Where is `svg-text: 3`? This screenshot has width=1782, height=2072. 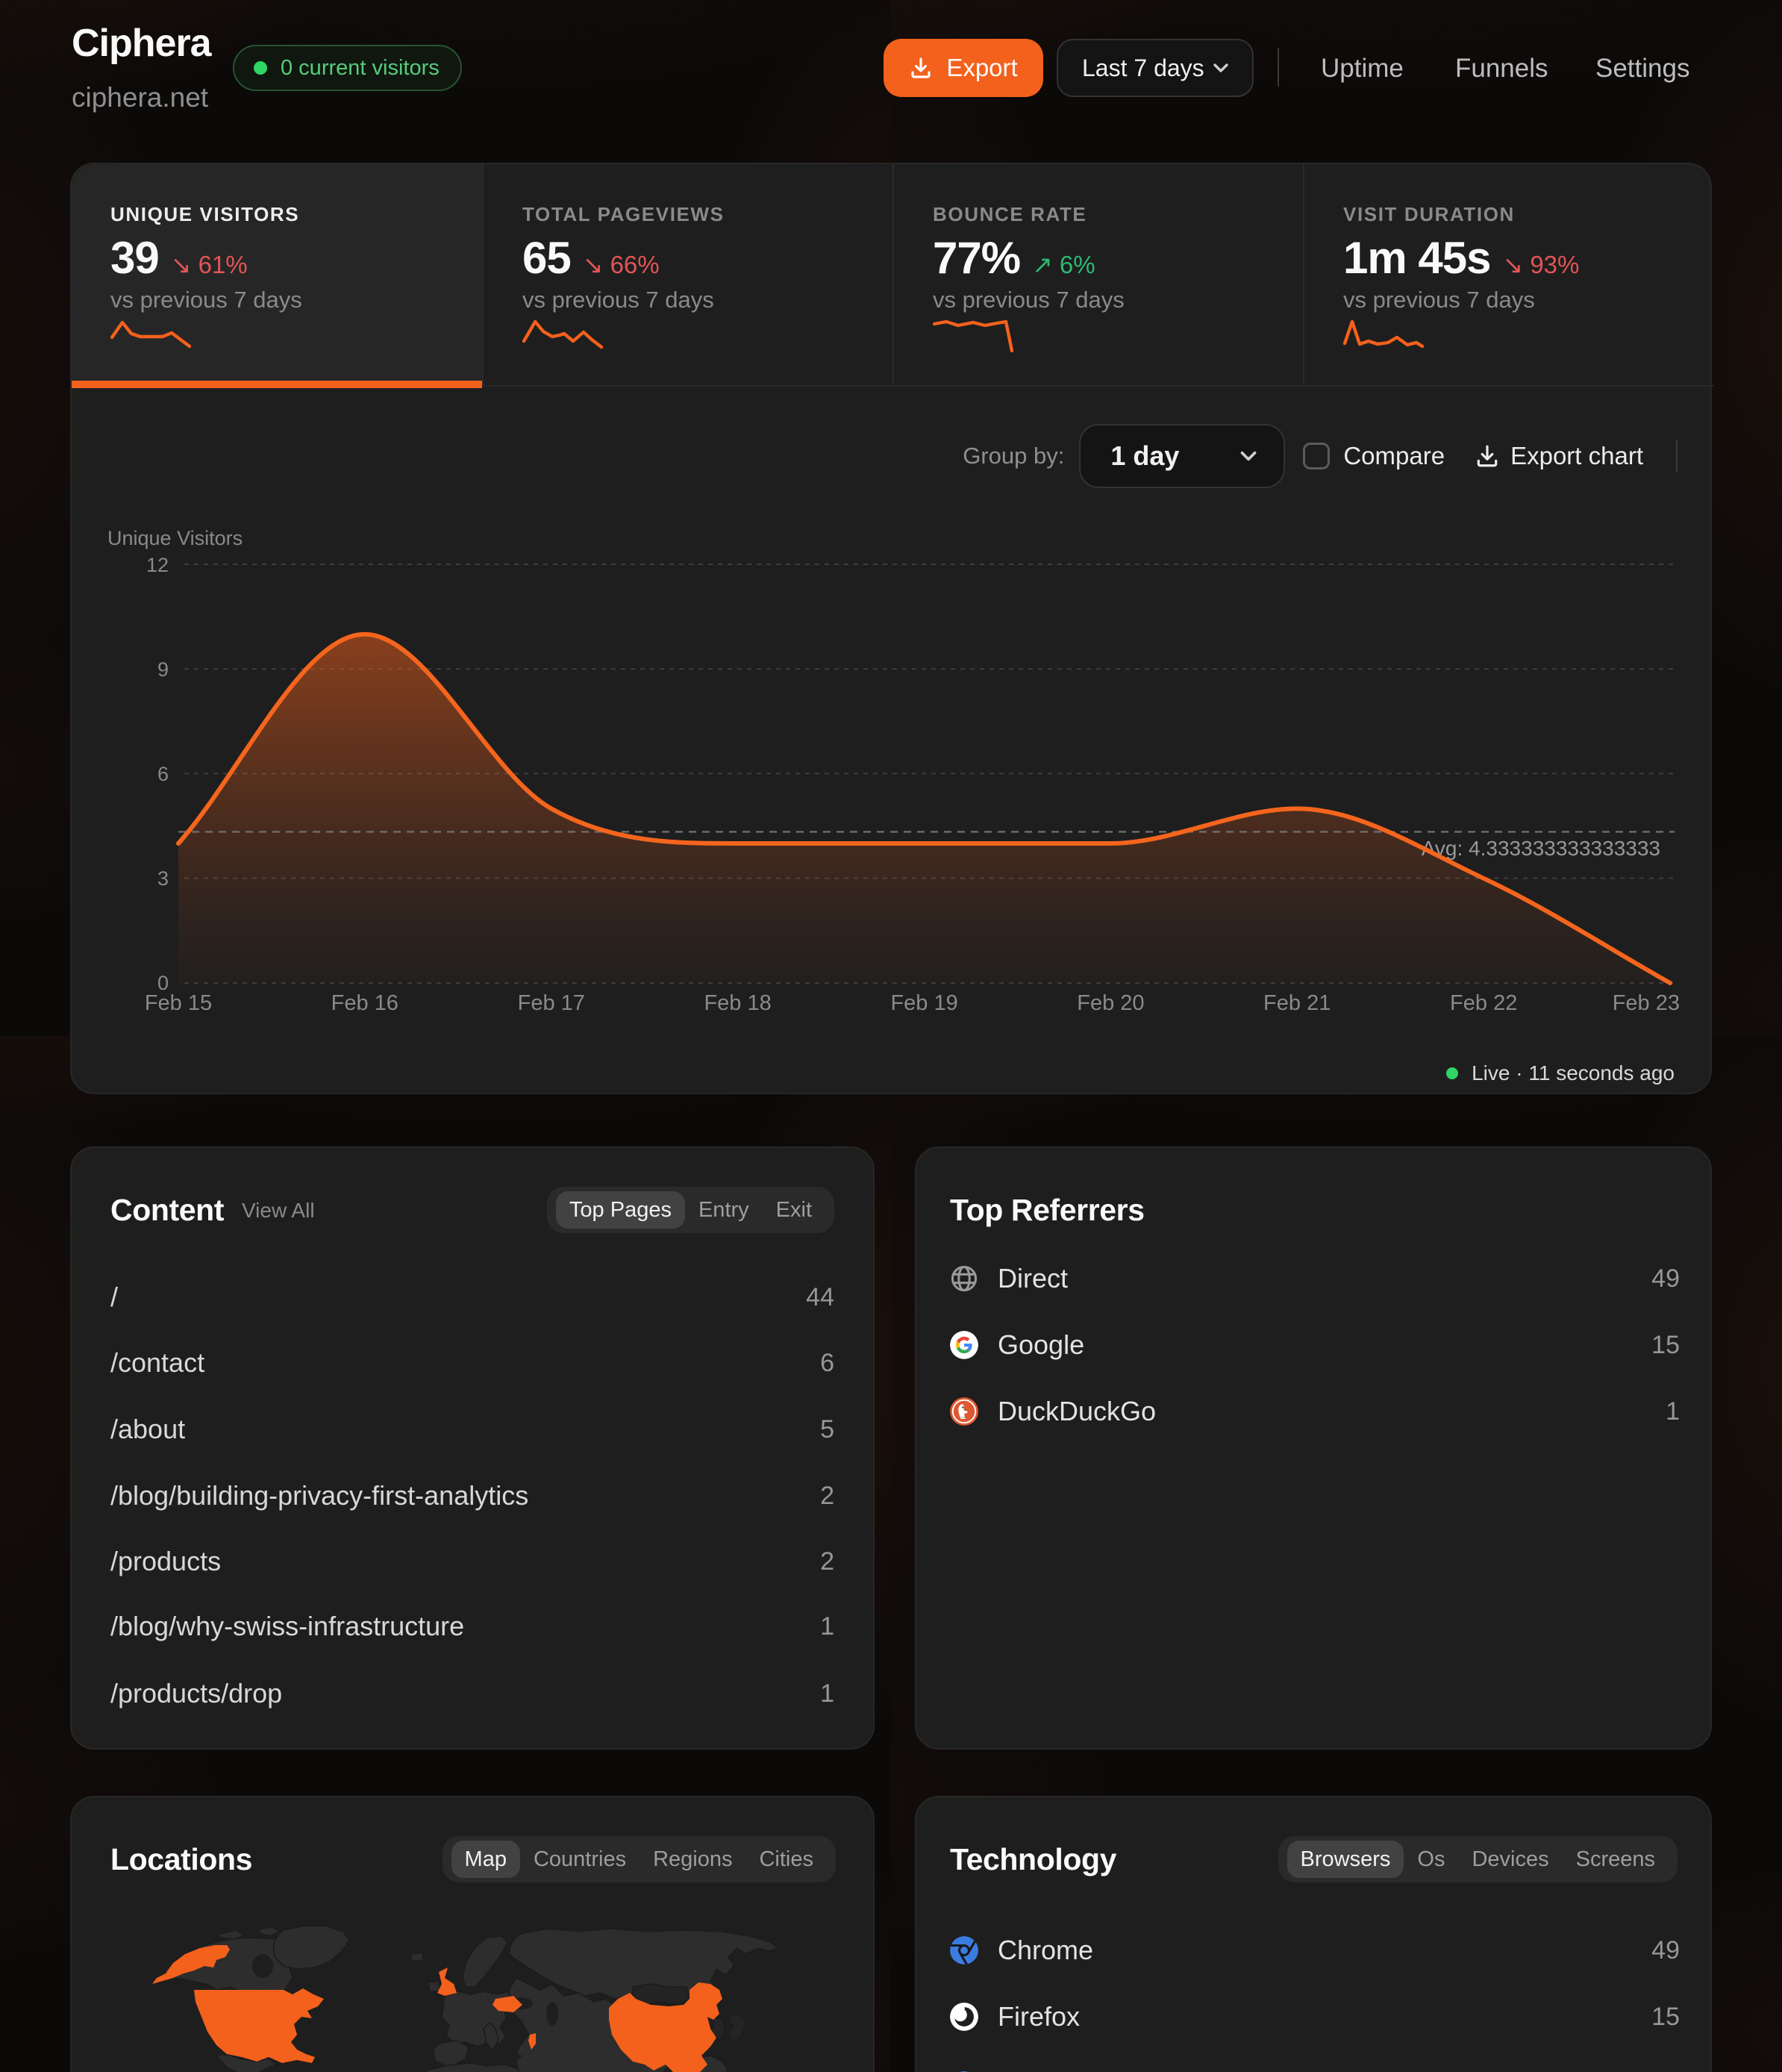 svg-text: 3 is located at coordinates (163, 878).